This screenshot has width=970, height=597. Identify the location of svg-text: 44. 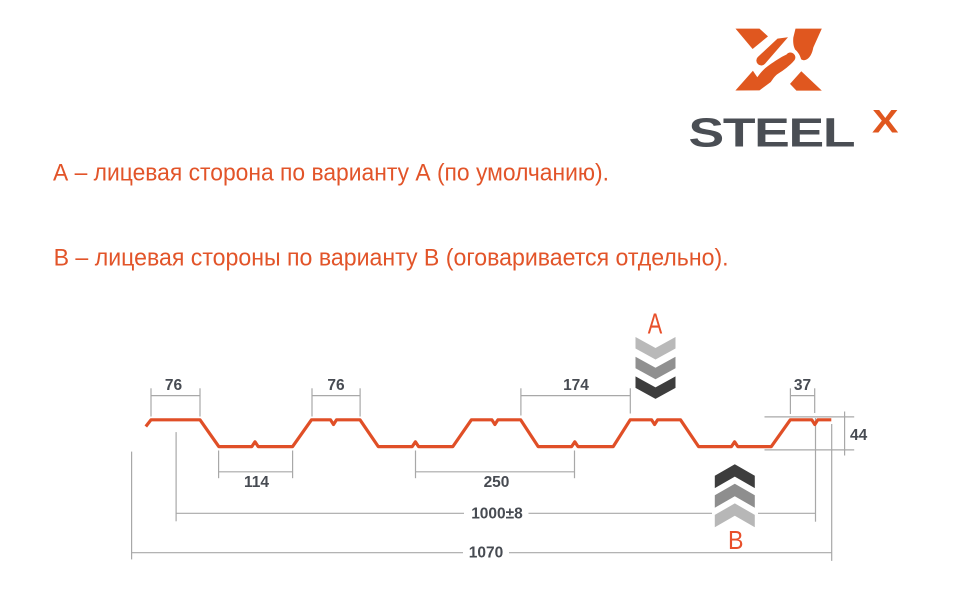
(859, 435).